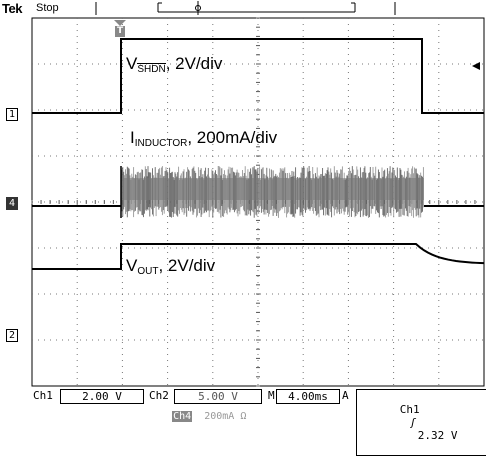 Image resolution: width=486 pixels, height=456 pixels. I want to click on ch4-readout-partial: Ch4 200mA Ω, so click(197, 416).